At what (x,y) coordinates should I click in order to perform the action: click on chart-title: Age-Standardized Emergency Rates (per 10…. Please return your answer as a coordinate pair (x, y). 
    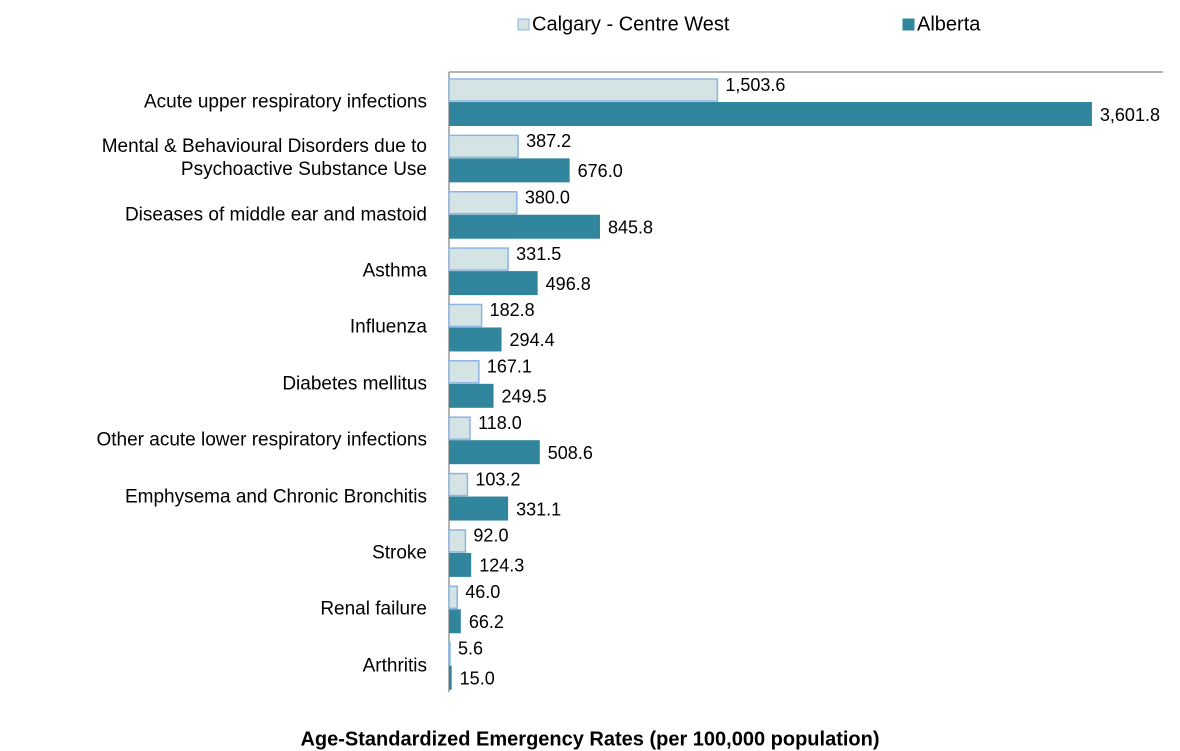
    Looking at the image, I should click on (589, 739).